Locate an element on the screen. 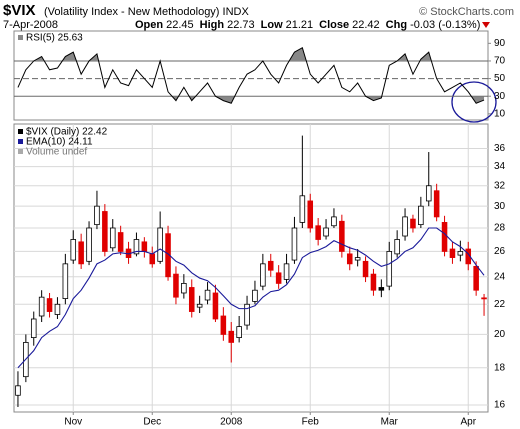  y-tick-label: 34 is located at coordinates (500, 166).